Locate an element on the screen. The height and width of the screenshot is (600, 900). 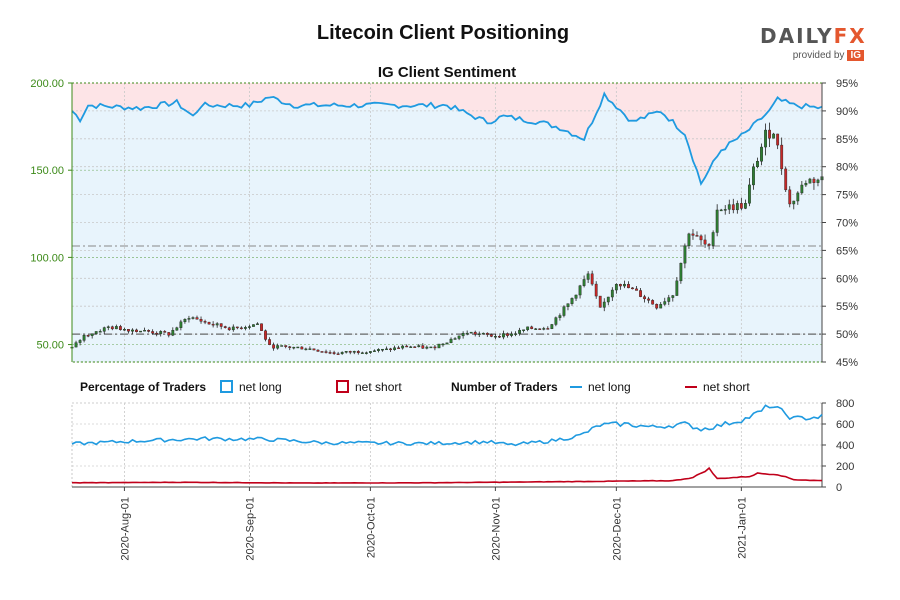
legend-num-header: Number of Traders is located at coordinates (504, 387).